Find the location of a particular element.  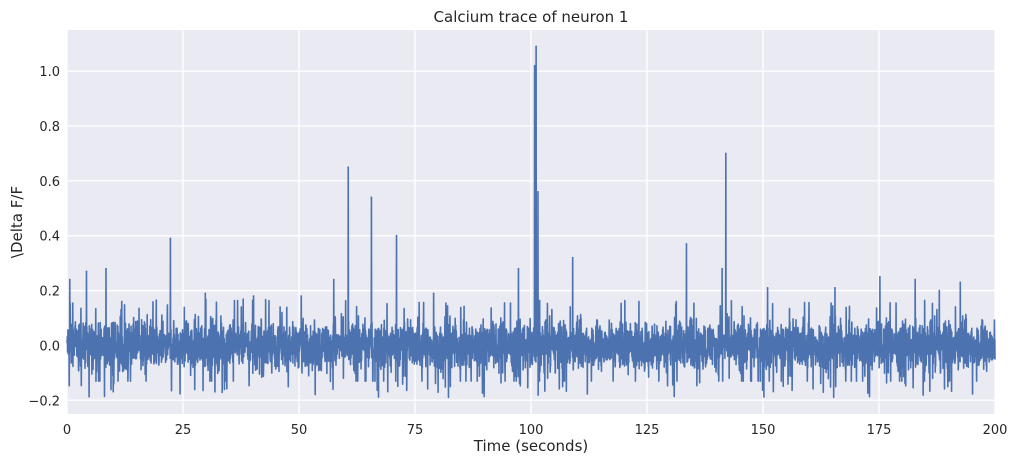

x-tick-label: 150 is located at coordinates (763, 430).